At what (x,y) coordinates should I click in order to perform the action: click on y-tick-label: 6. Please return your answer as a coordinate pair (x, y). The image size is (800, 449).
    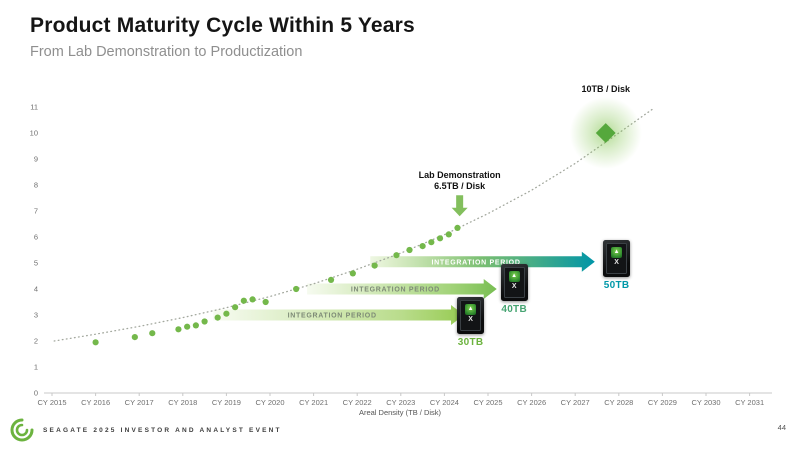
    Looking at the image, I should click on (36, 237).